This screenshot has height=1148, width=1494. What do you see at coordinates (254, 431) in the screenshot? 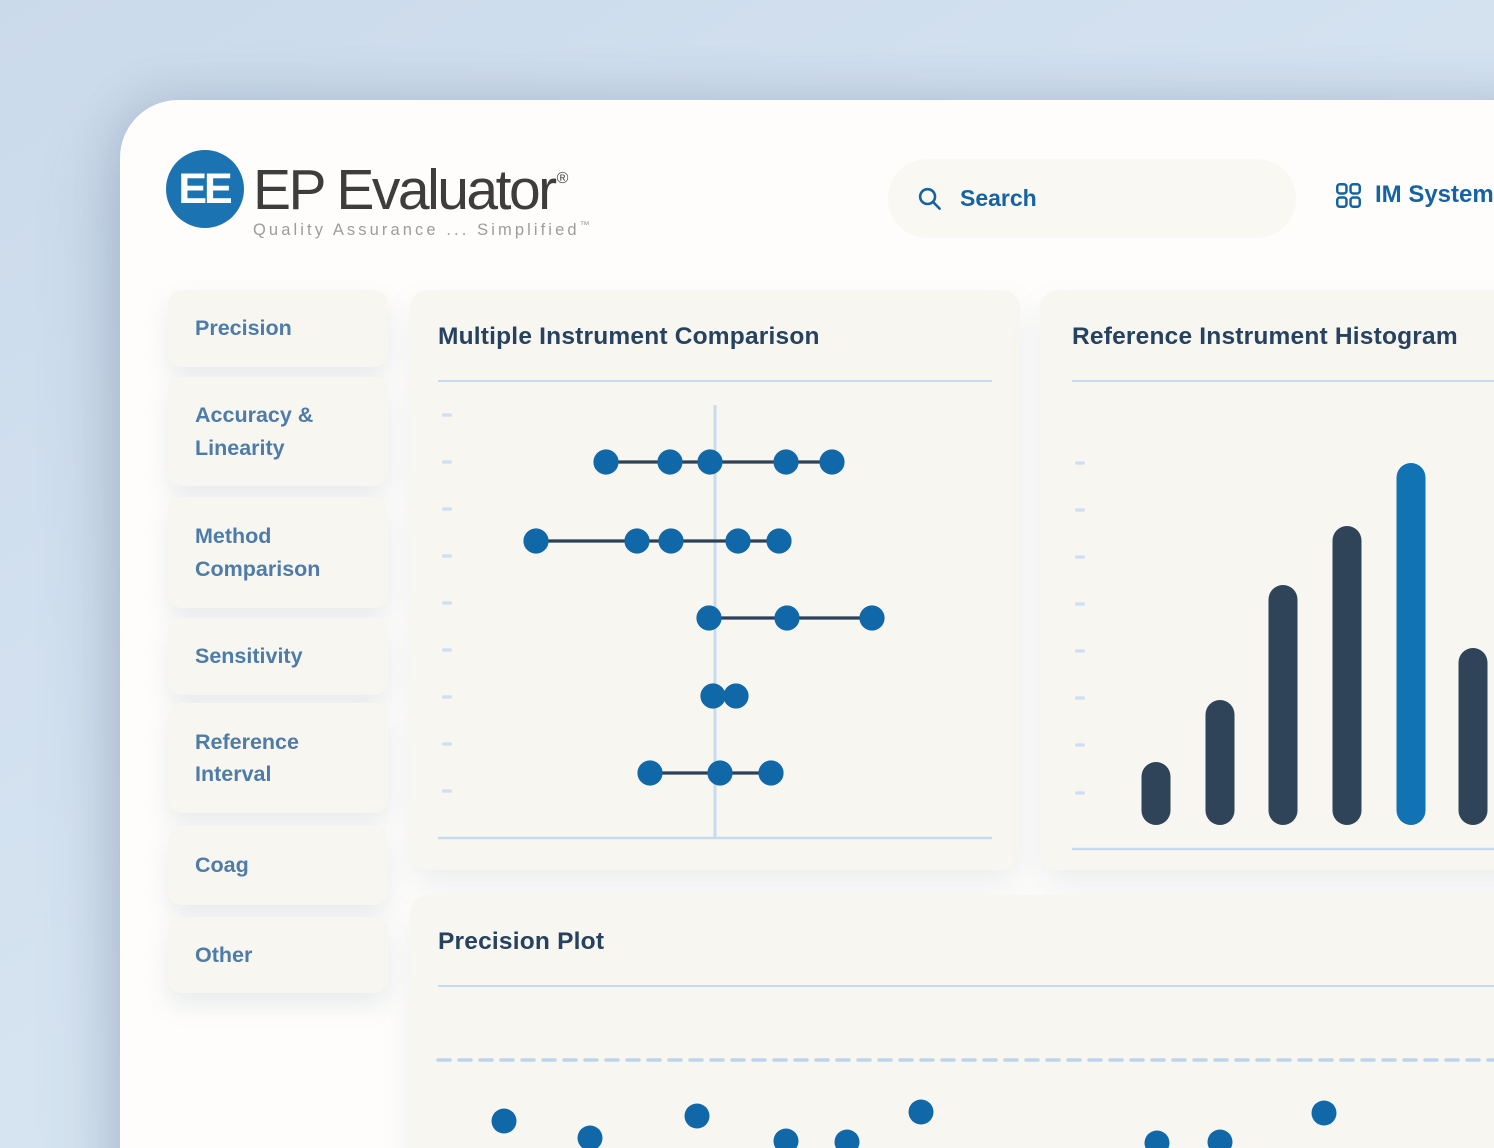
I see `sidebar-item-label: Accuracy & Linearity` at bounding box center [254, 431].